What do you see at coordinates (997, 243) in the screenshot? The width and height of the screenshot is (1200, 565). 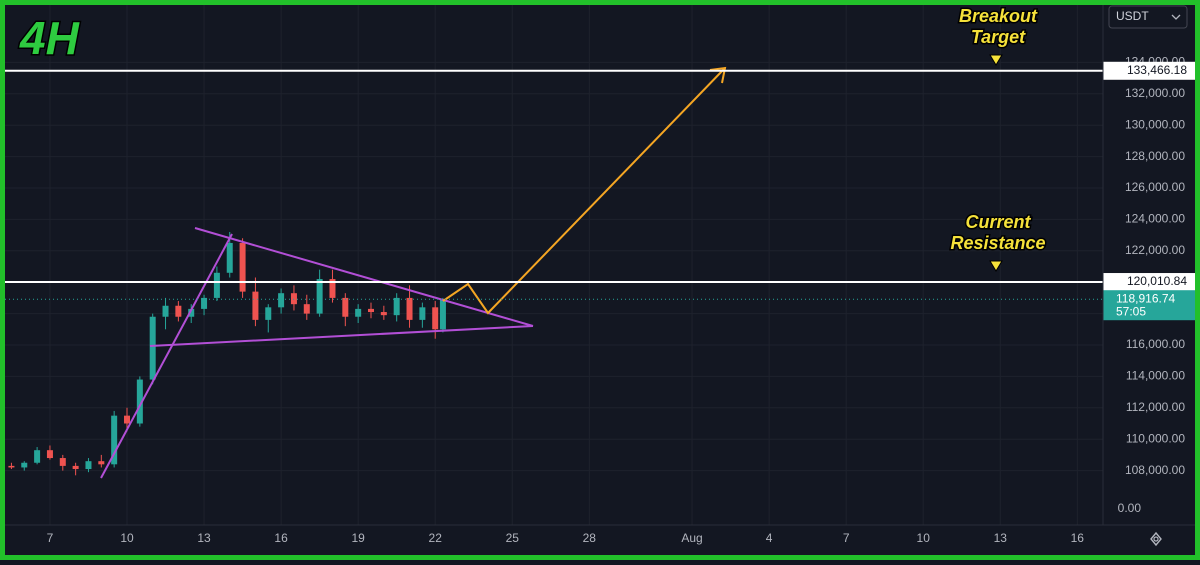 I see `annotation-text: Resistance` at bounding box center [997, 243].